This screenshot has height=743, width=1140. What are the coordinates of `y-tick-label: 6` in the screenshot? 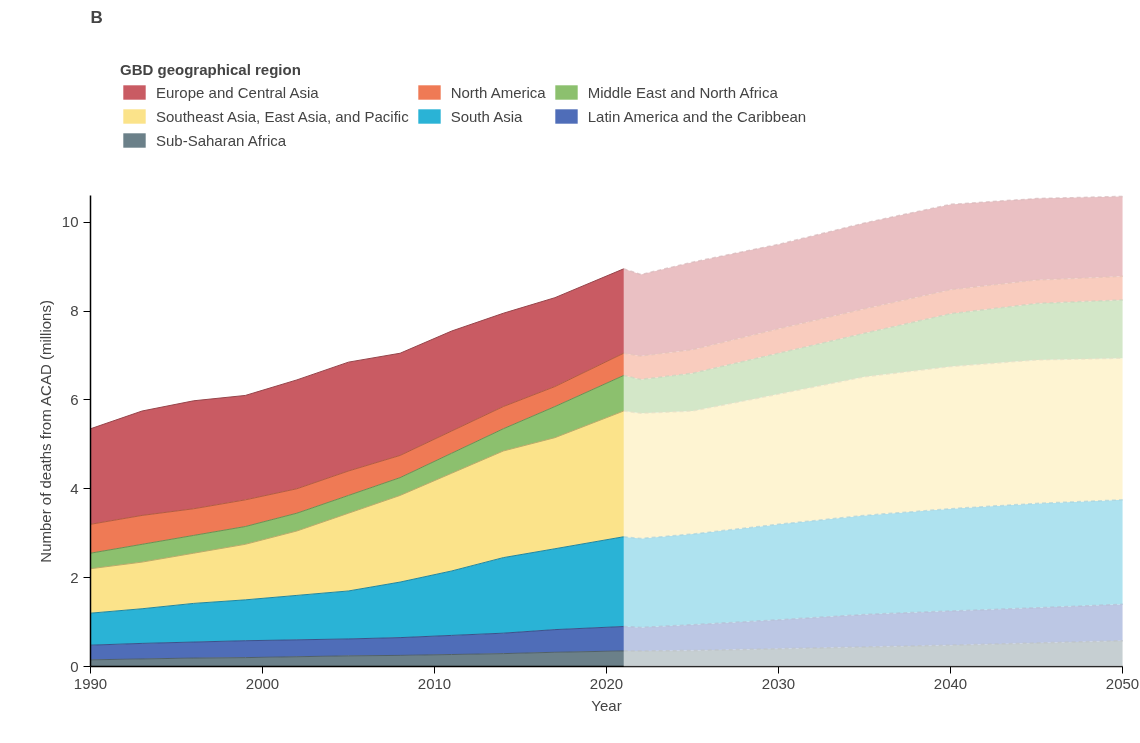 It's located at (74, 399).